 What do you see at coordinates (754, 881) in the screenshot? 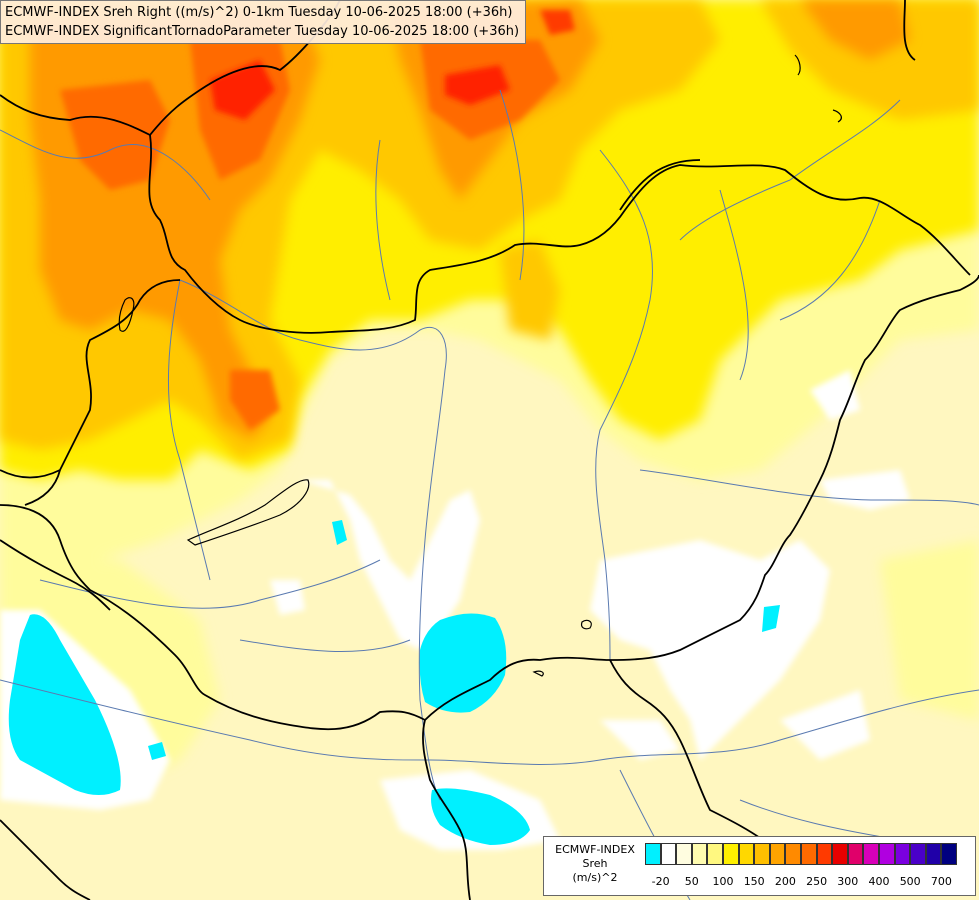
I see `legend-tick-label: 150` at bounding box center [754, 881].